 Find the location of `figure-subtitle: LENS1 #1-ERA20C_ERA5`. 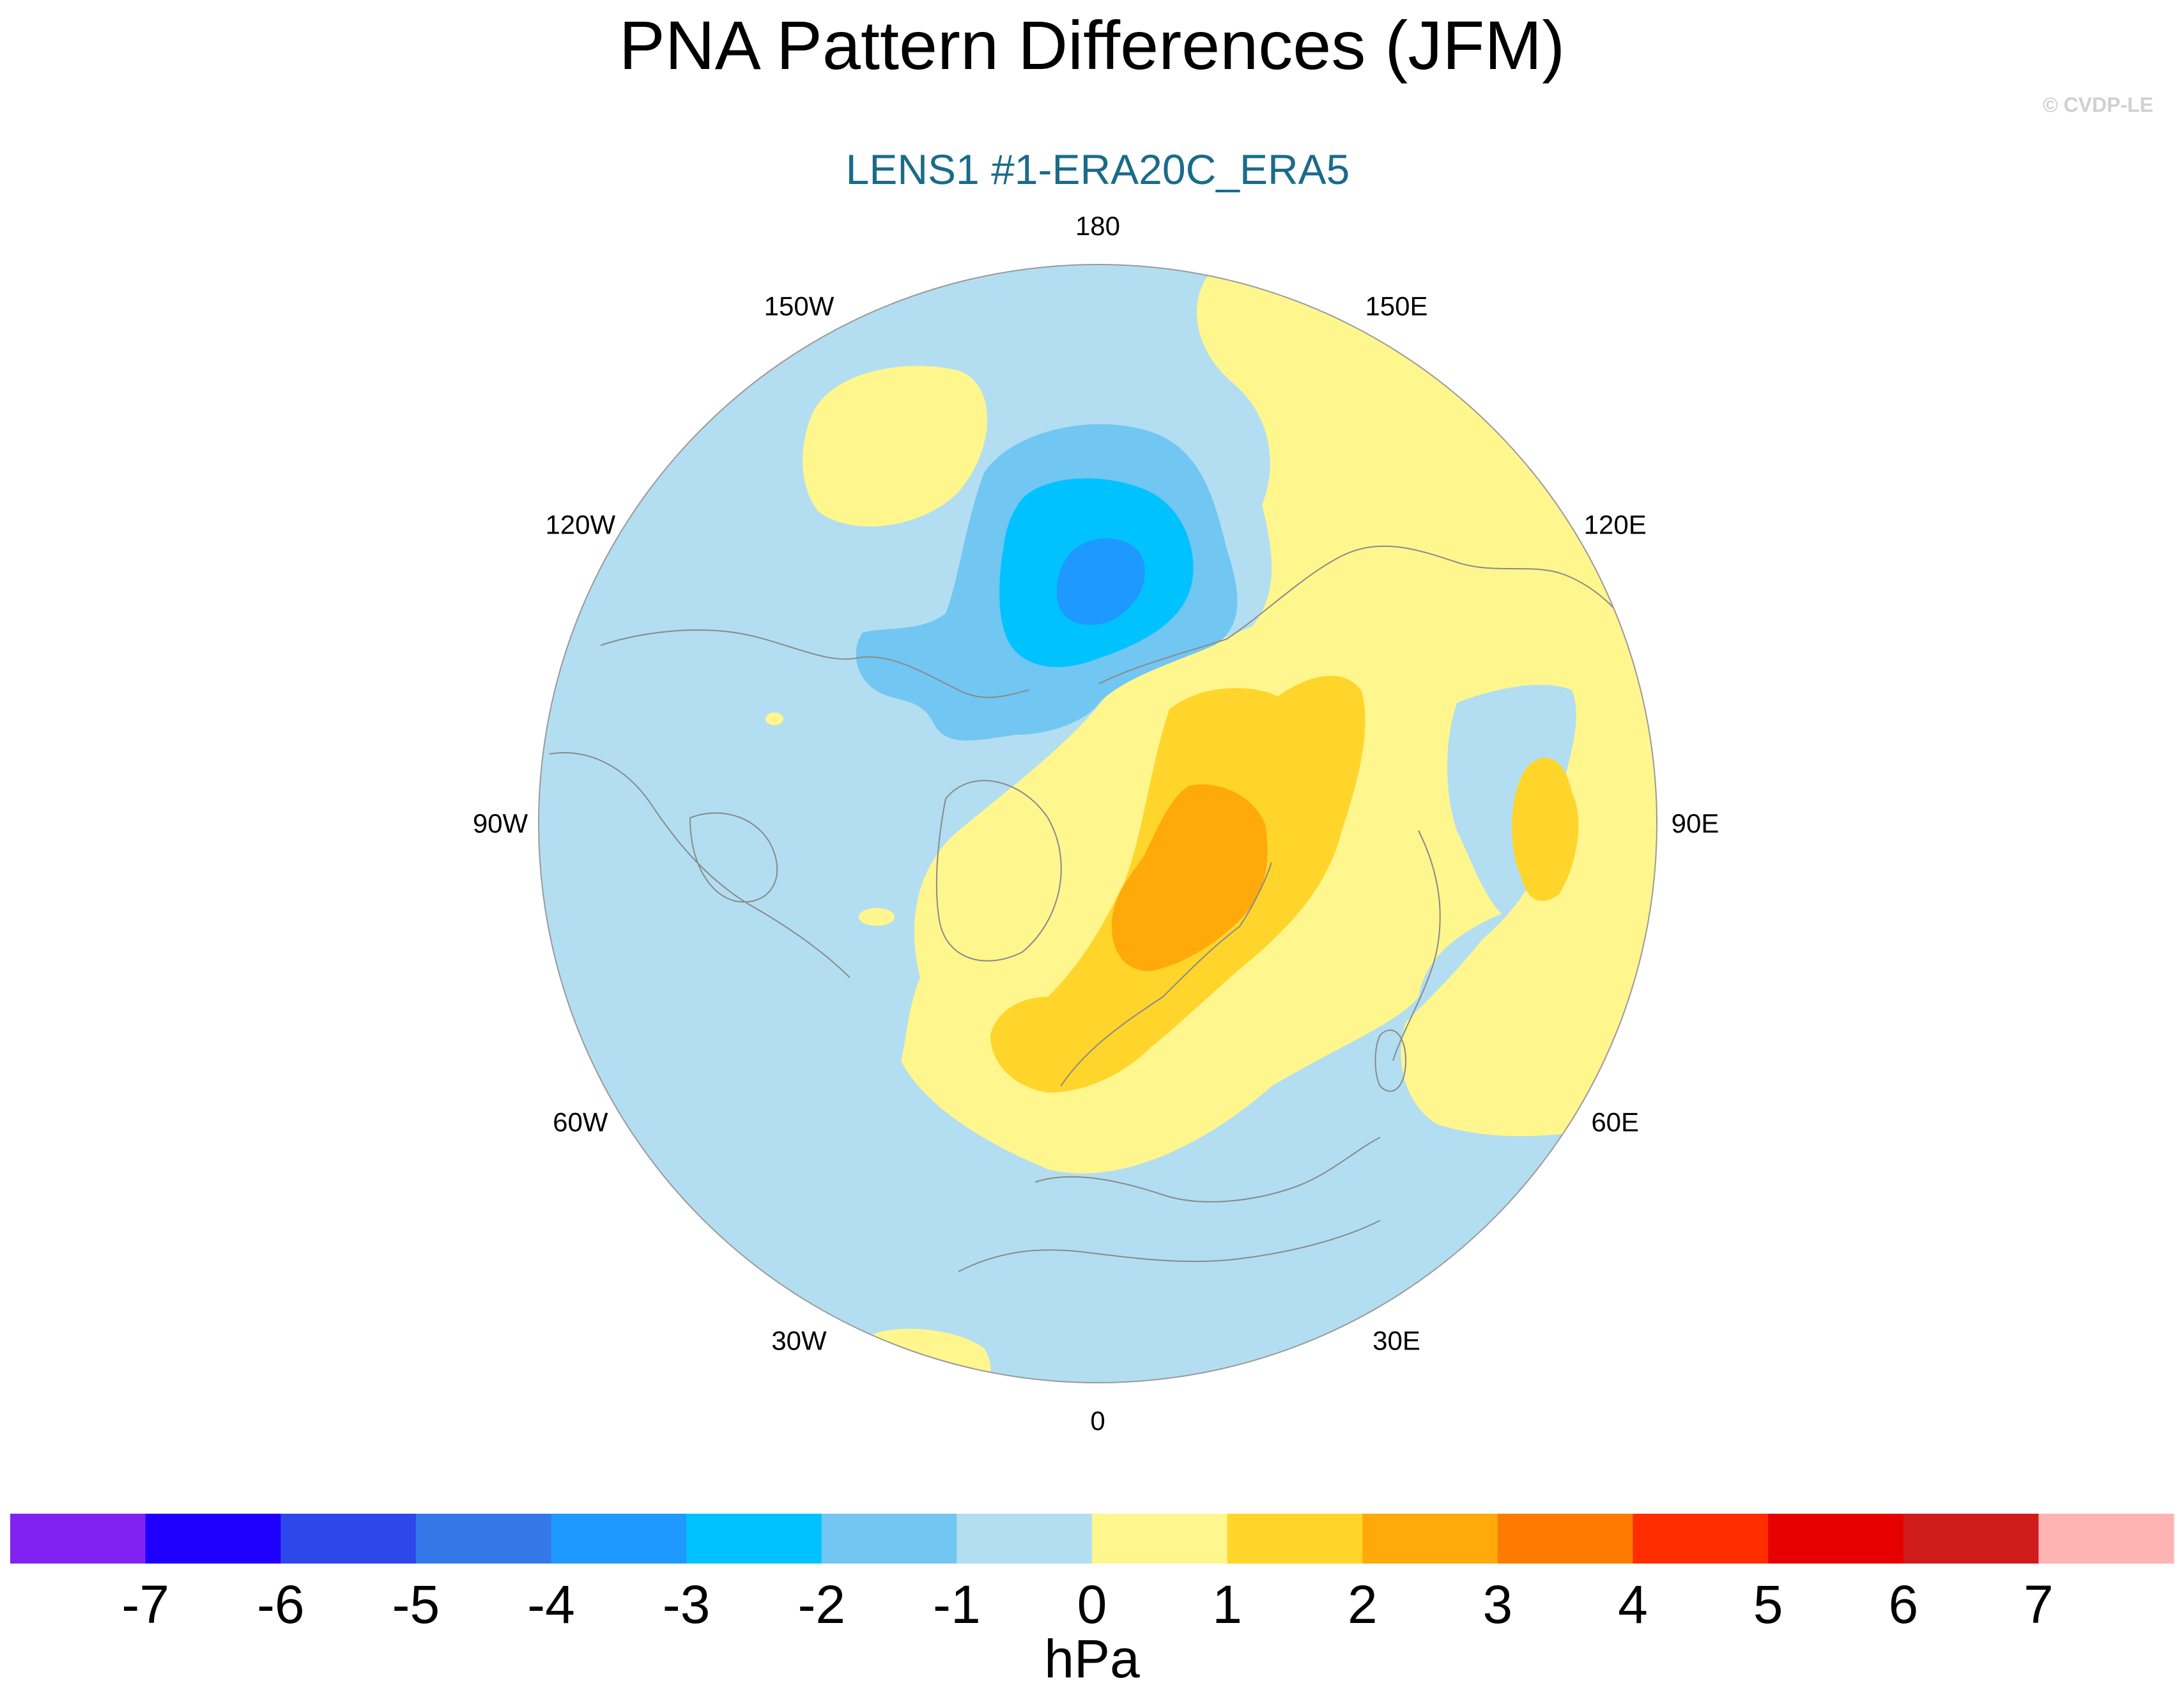

figure-subtitle: LENS1 #1-ERA20C_ERA5 is located at coordinates (1098, 169).